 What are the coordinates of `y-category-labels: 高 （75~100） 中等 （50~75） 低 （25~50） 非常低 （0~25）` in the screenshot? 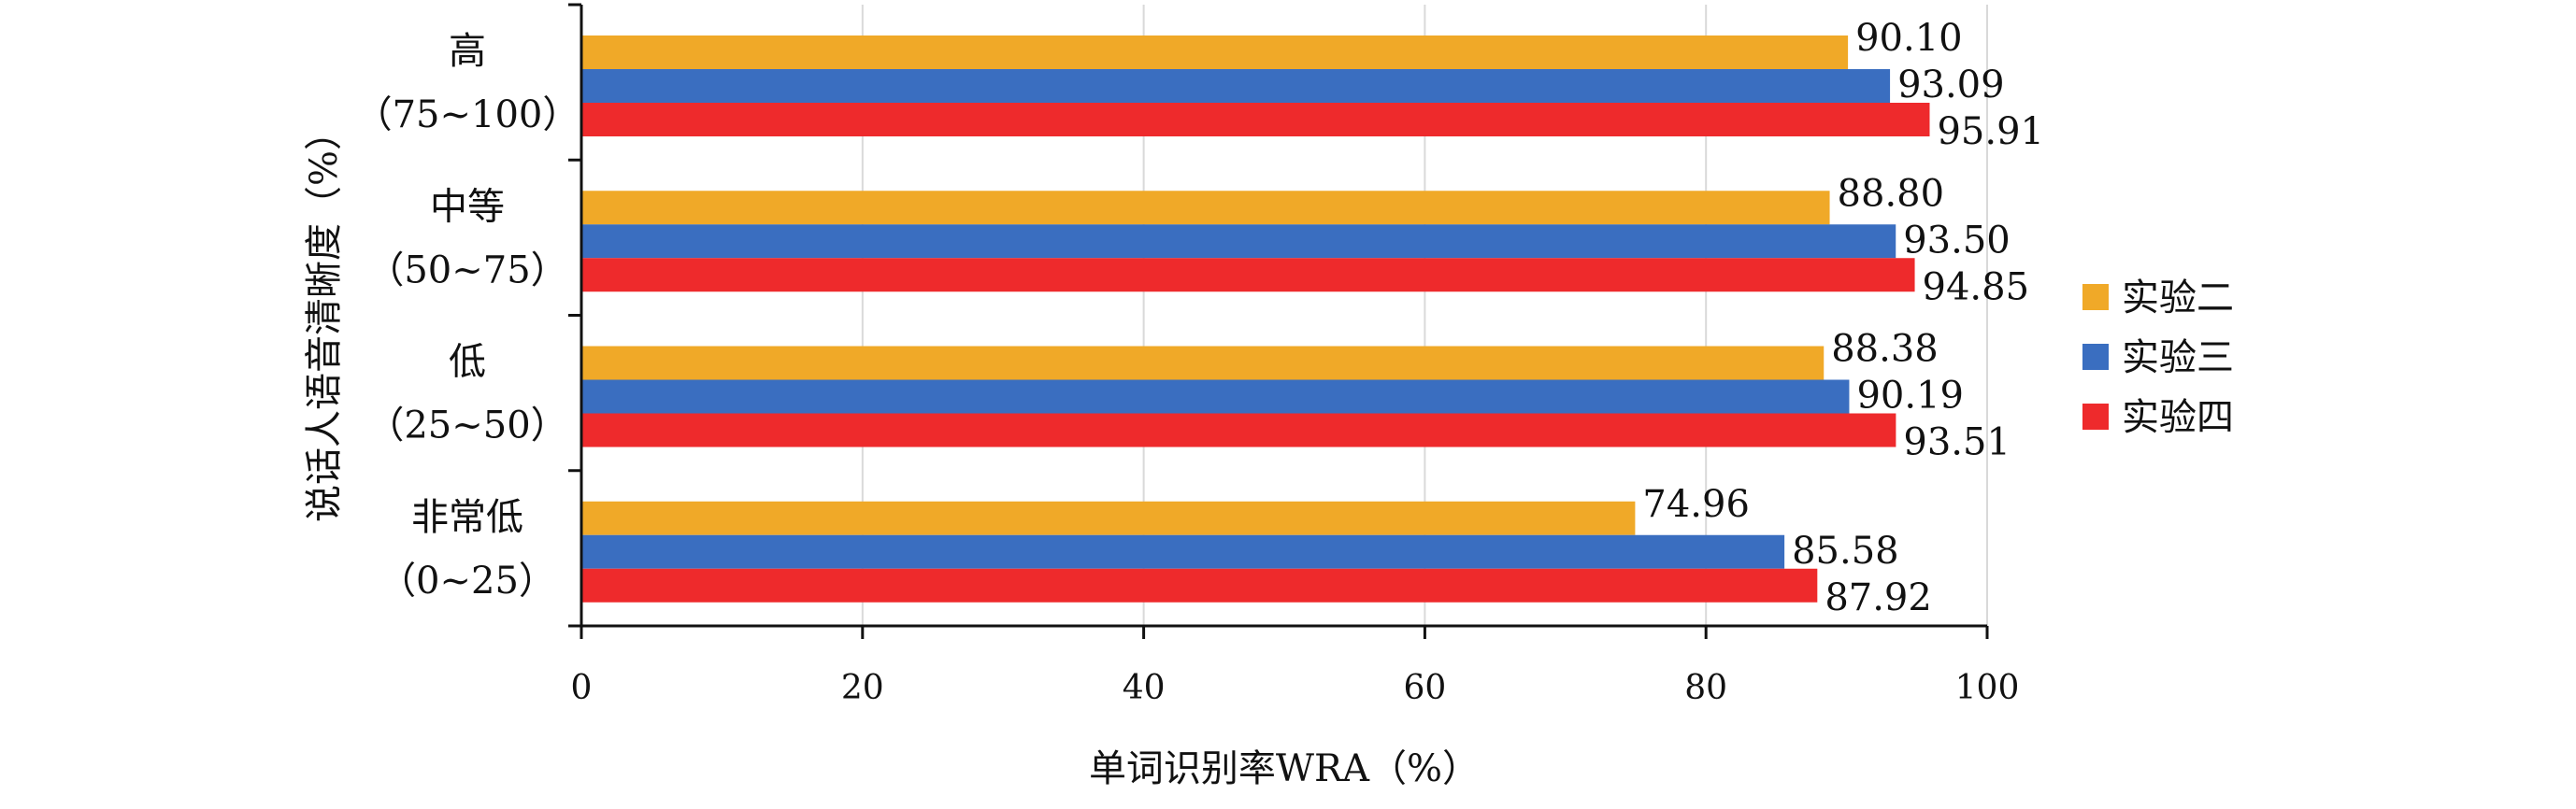 It's located at (468, 315).